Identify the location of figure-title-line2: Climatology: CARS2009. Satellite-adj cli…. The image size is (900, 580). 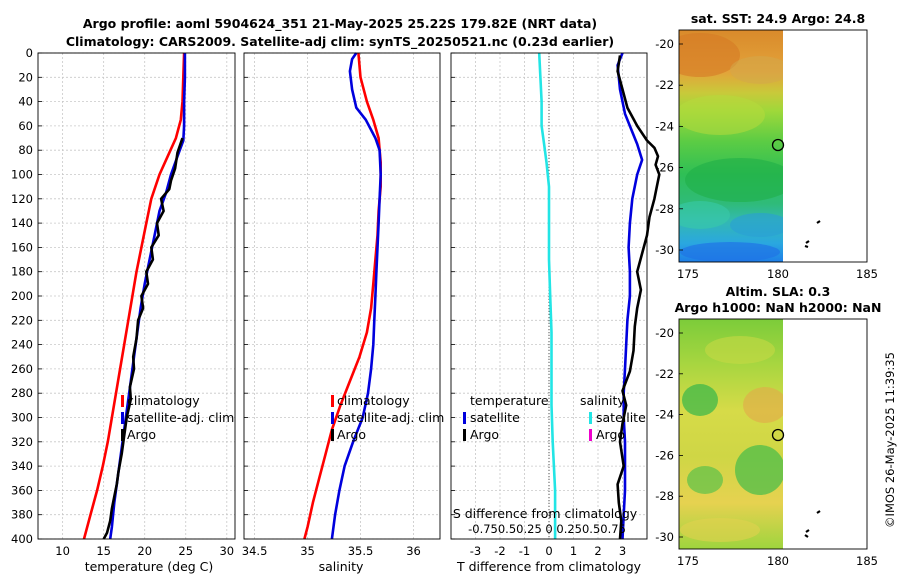
(340, 42).